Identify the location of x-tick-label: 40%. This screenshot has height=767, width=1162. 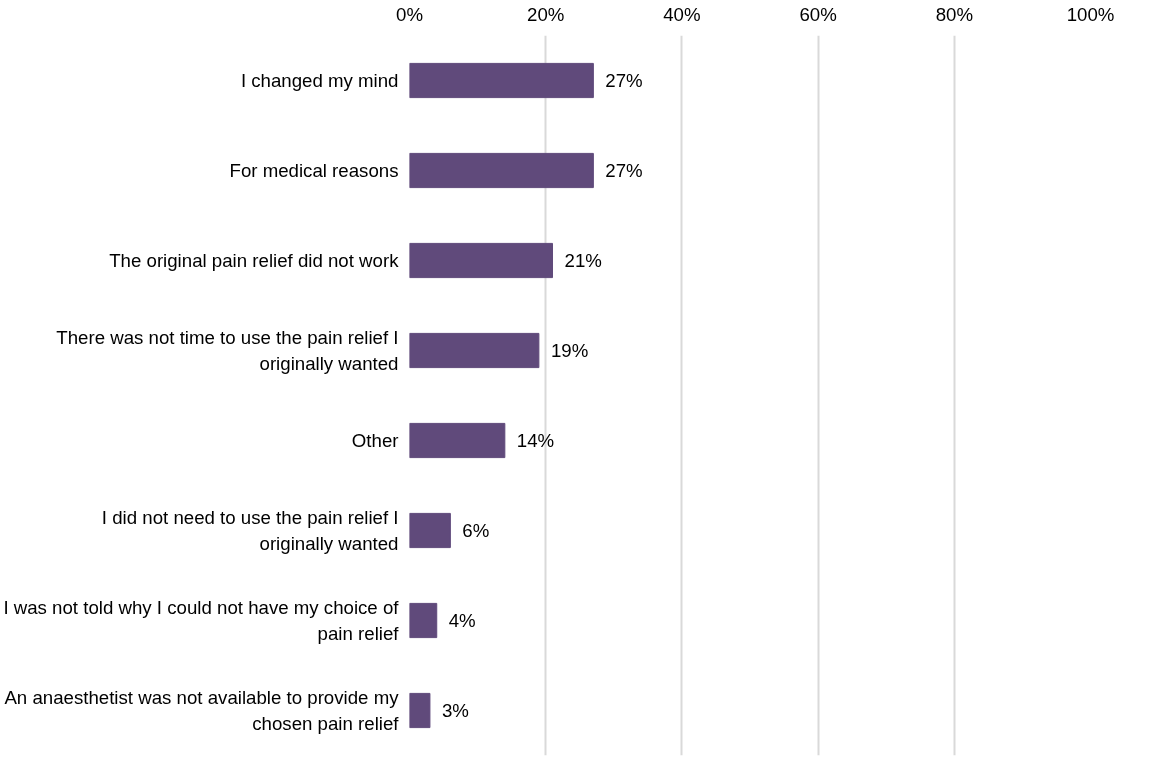
(682, 14).